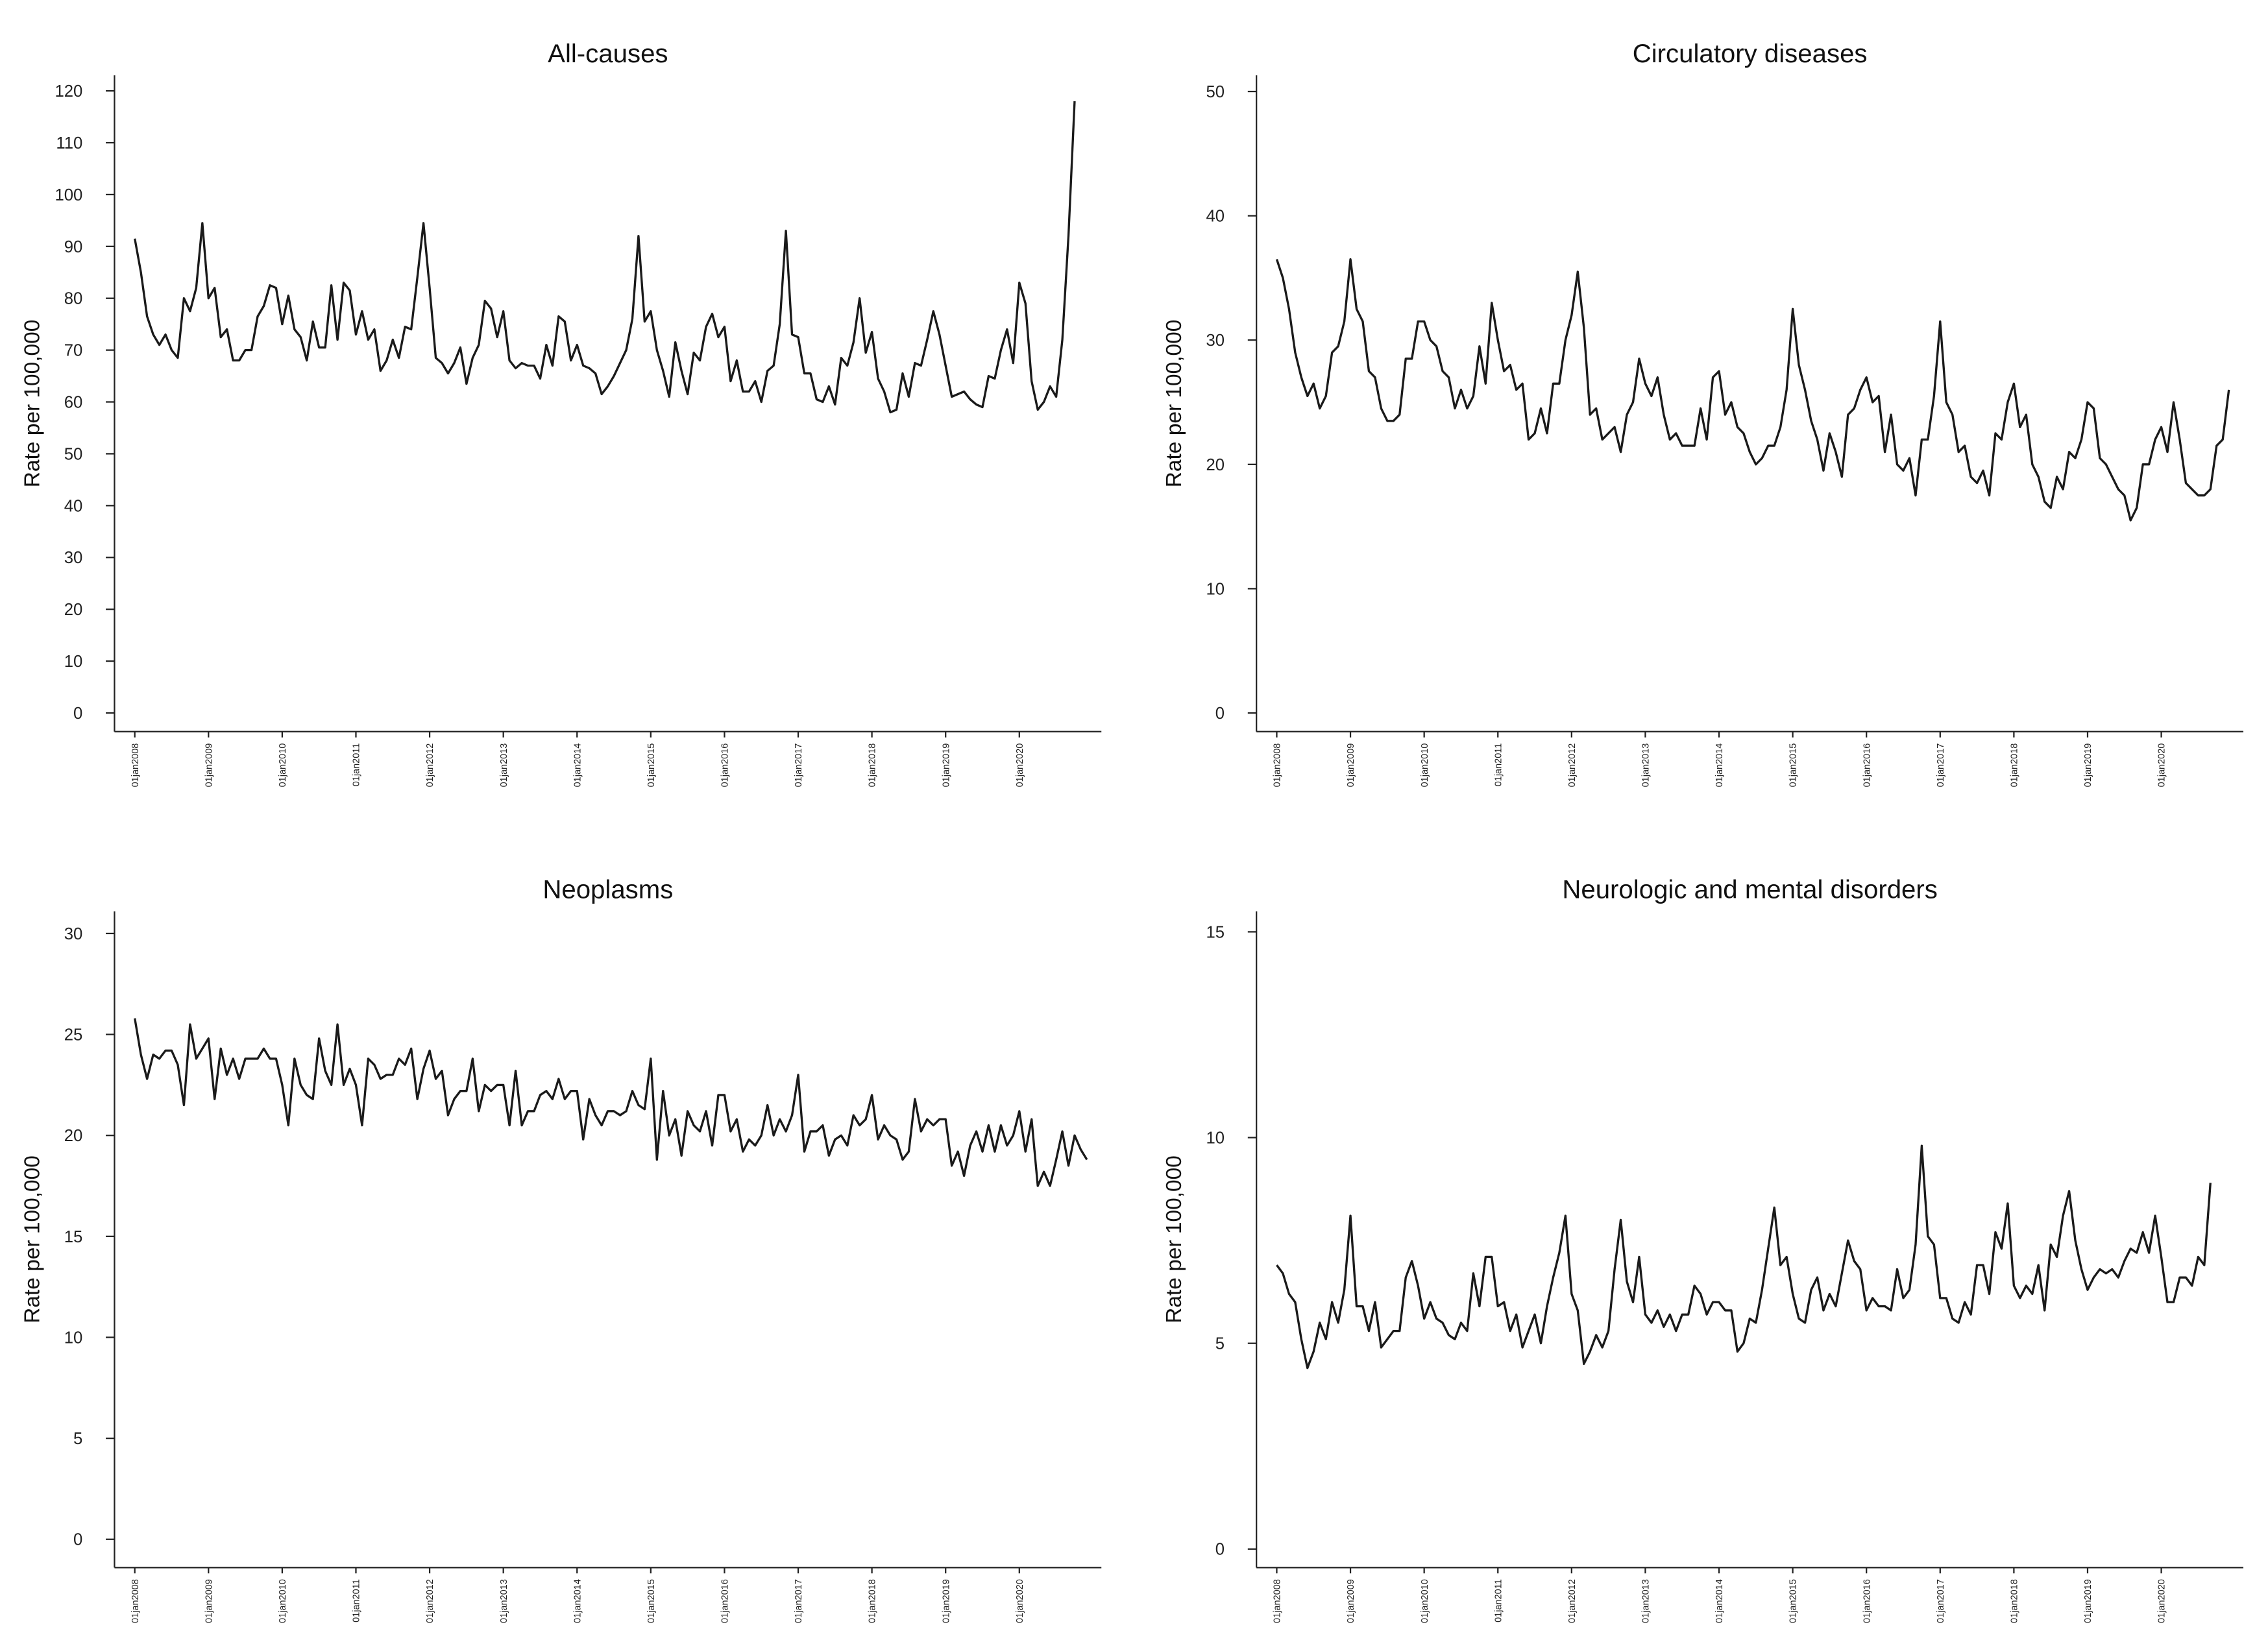 The width and height of the screenshot is (2268, 1640). I want to click on chart-title: Circulatory diseases, so click(1750, 53).